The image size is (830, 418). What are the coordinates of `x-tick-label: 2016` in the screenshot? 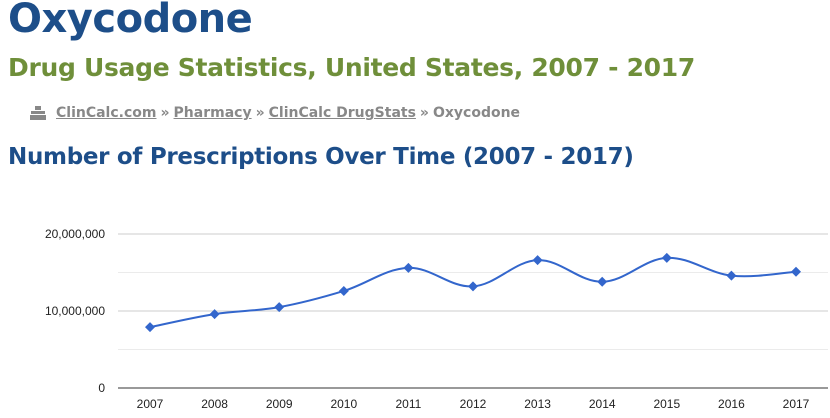 It's located at (731, 404).